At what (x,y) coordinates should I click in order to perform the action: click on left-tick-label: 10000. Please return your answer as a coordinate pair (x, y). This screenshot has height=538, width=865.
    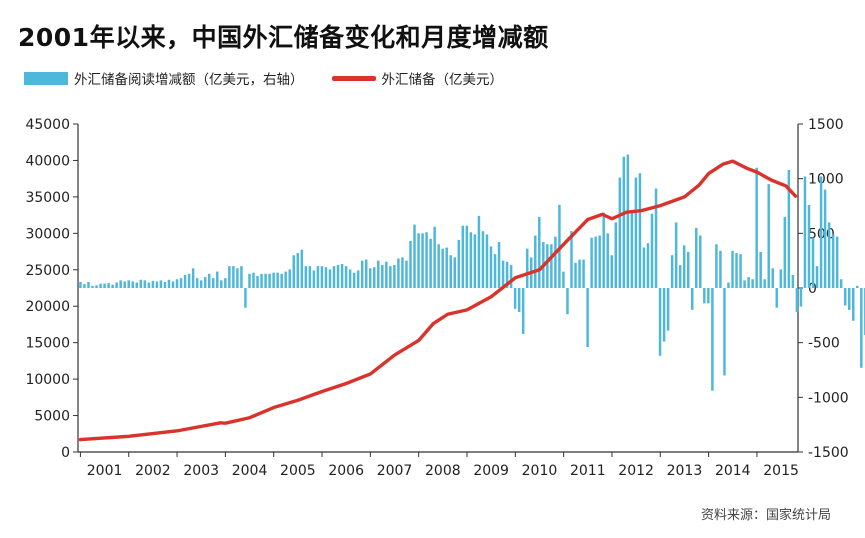
    Looking at the image, I should click on (47, 380).